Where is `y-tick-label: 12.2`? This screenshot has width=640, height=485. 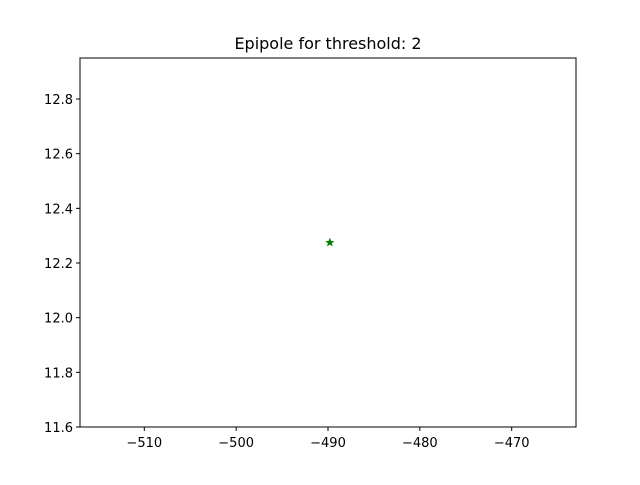
y-tick-label: 12.2 is located at coordinates (58, 264).